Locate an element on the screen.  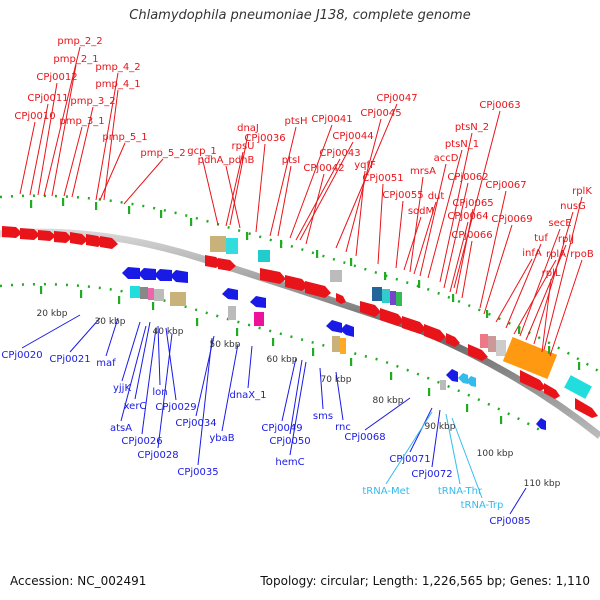
forward-gene-label: pmp_4_1 is located at coordinates (117, 84).